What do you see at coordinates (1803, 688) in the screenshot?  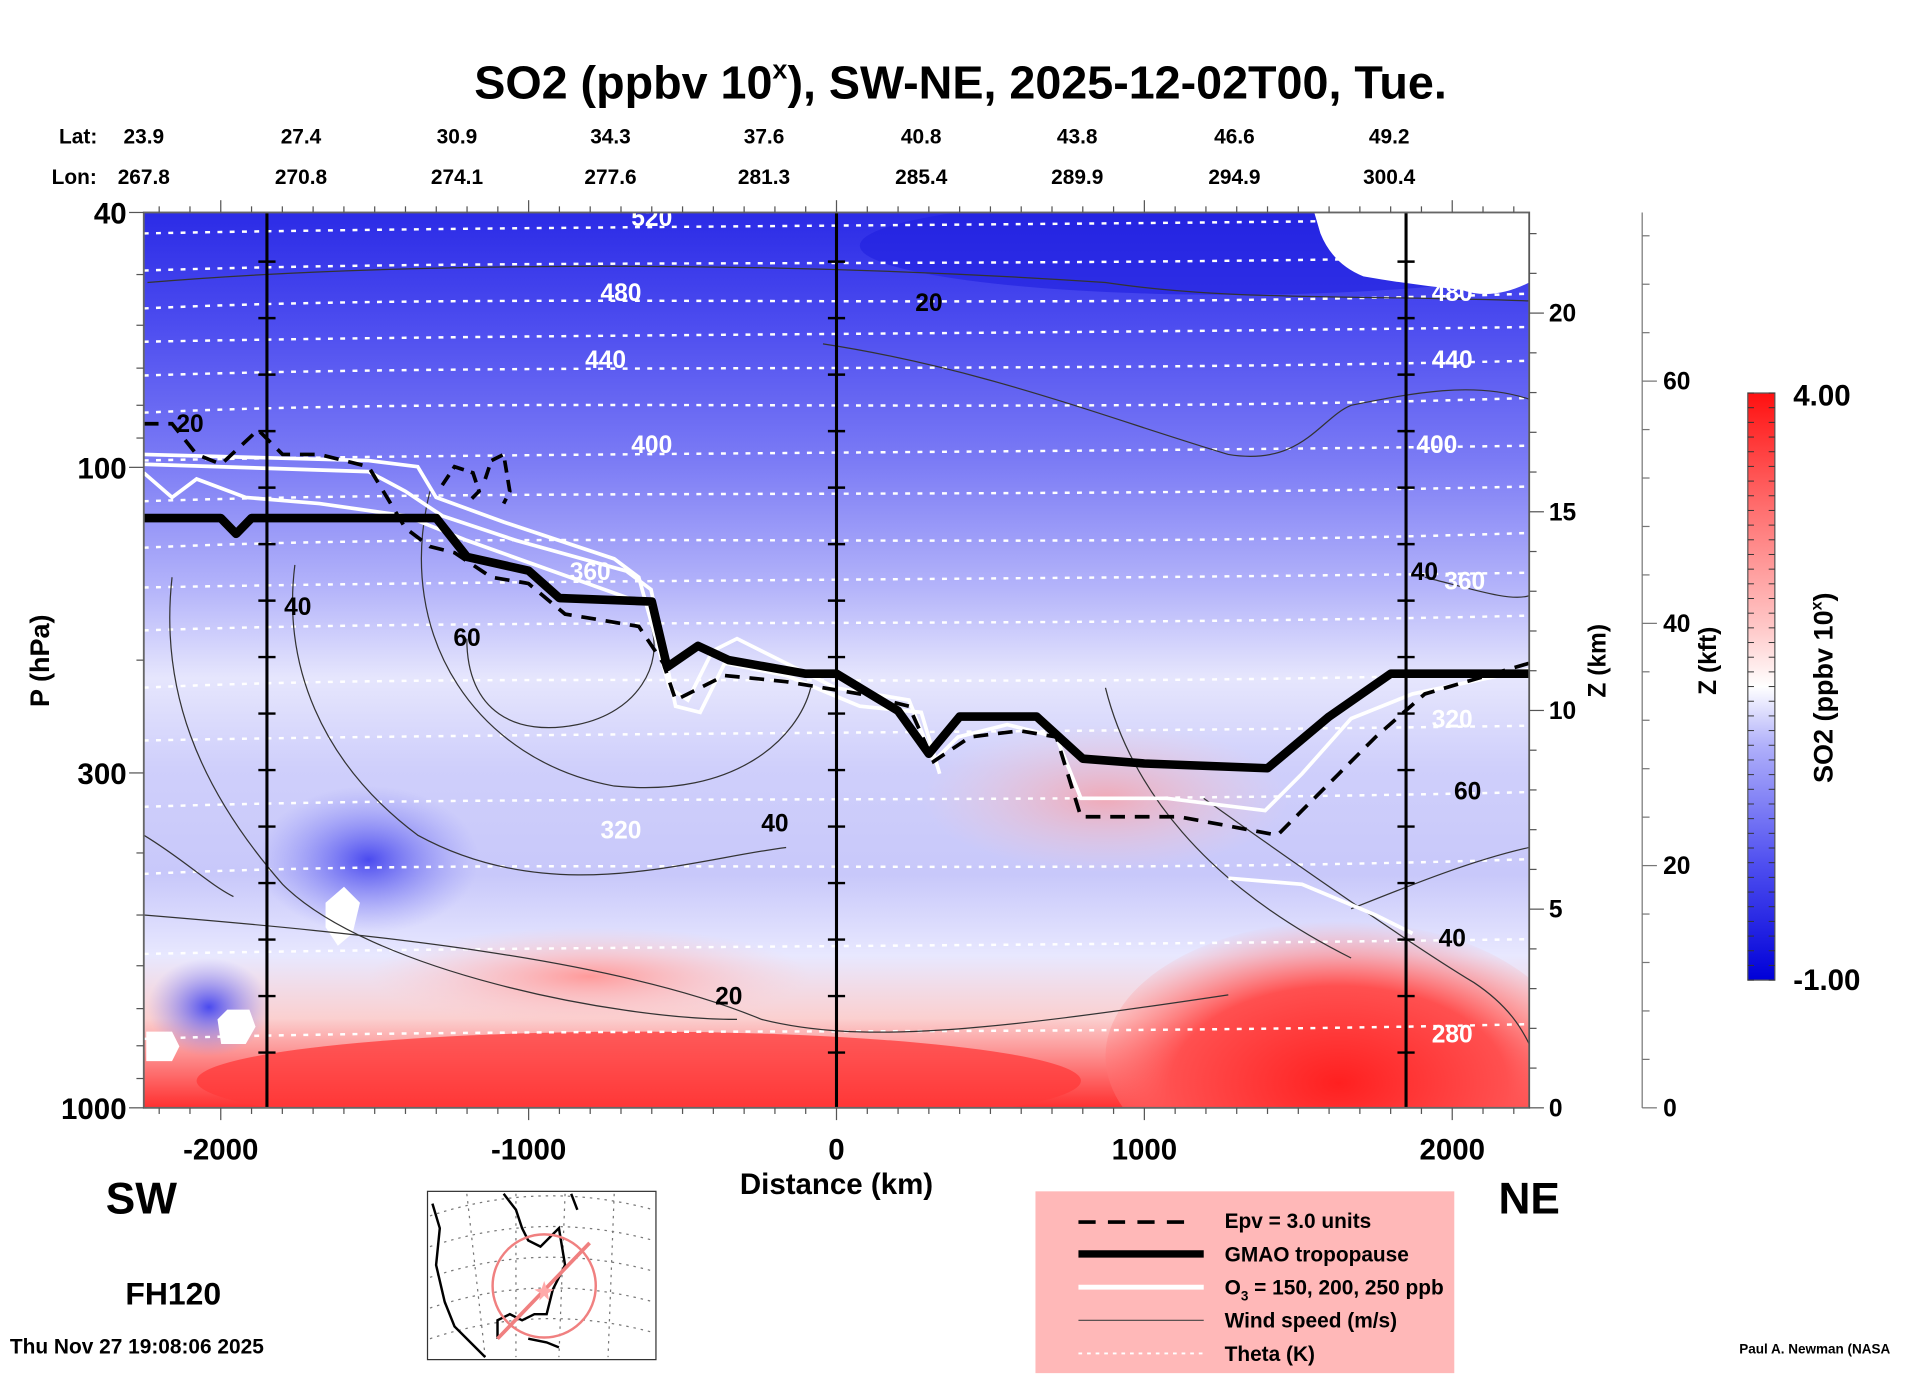 I see `colorbar: 4.00 -1.00 SO2 (ppbv 10x)` at bounding box center [1803, 688].